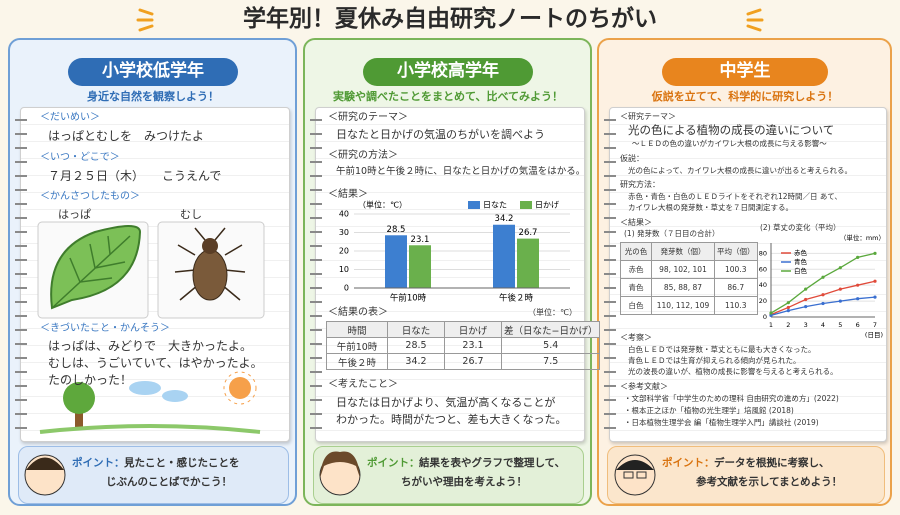 The image size is (900, 515). Describe the element at coordinates (683, 269) in the screenshot. I see `table-cell: 98, 102, 101` at that location.